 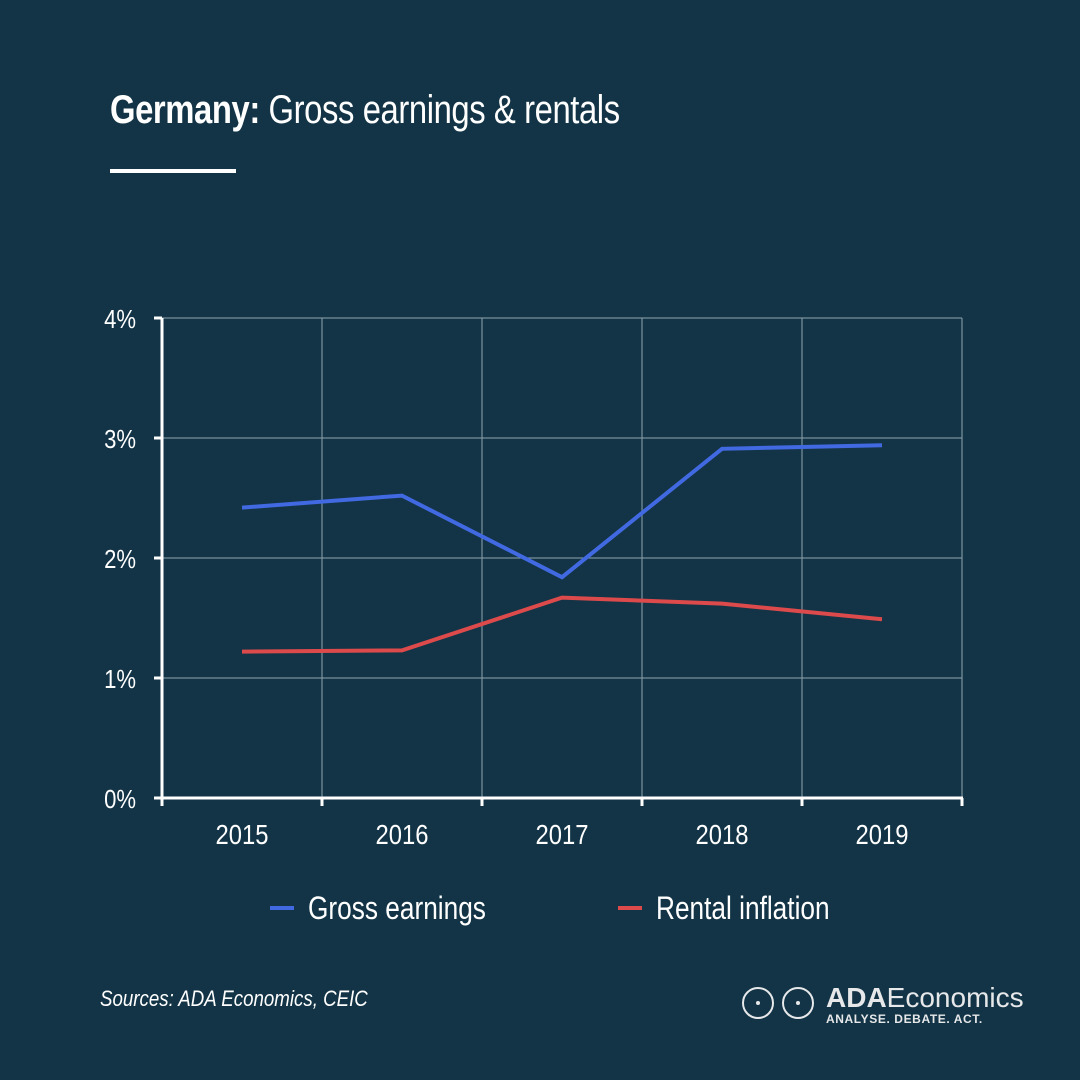 What do you see at coordinates (185, 110) in the screenshot?
I see `title-country: Germany:` at bounding box center [185, 110].